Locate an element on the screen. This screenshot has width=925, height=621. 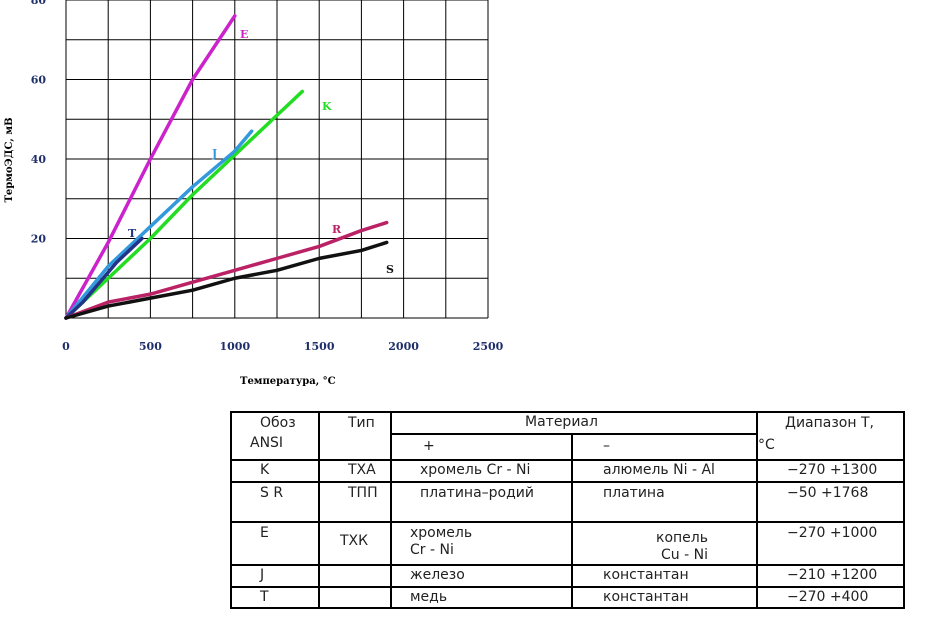
header-type: Тип is located at coordinates (361, 423).